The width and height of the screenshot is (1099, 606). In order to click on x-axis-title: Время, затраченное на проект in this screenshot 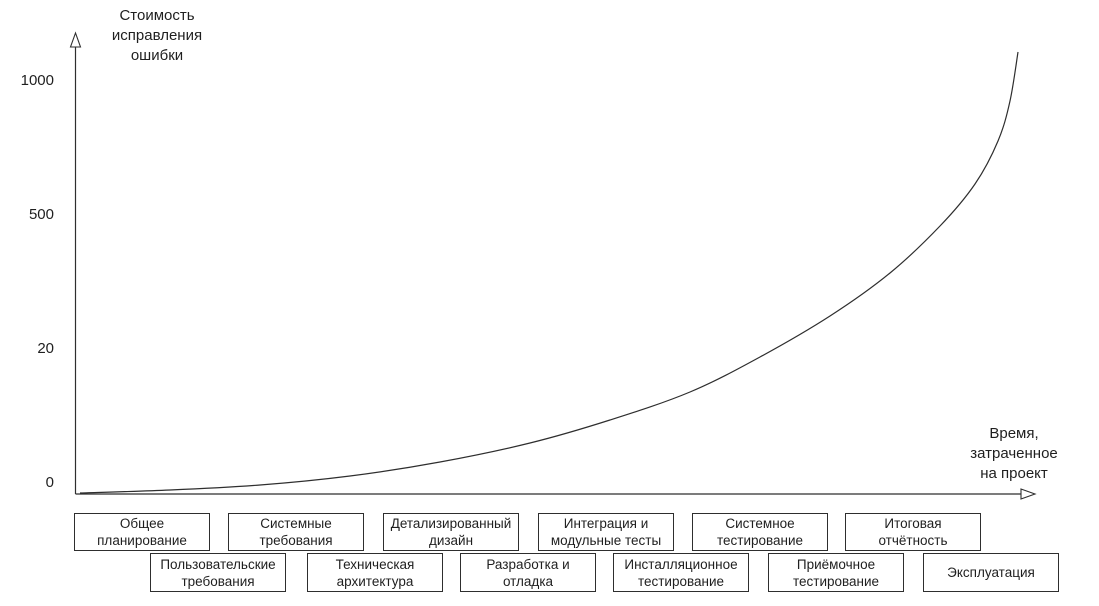, I will do `click(1014, 453)`.